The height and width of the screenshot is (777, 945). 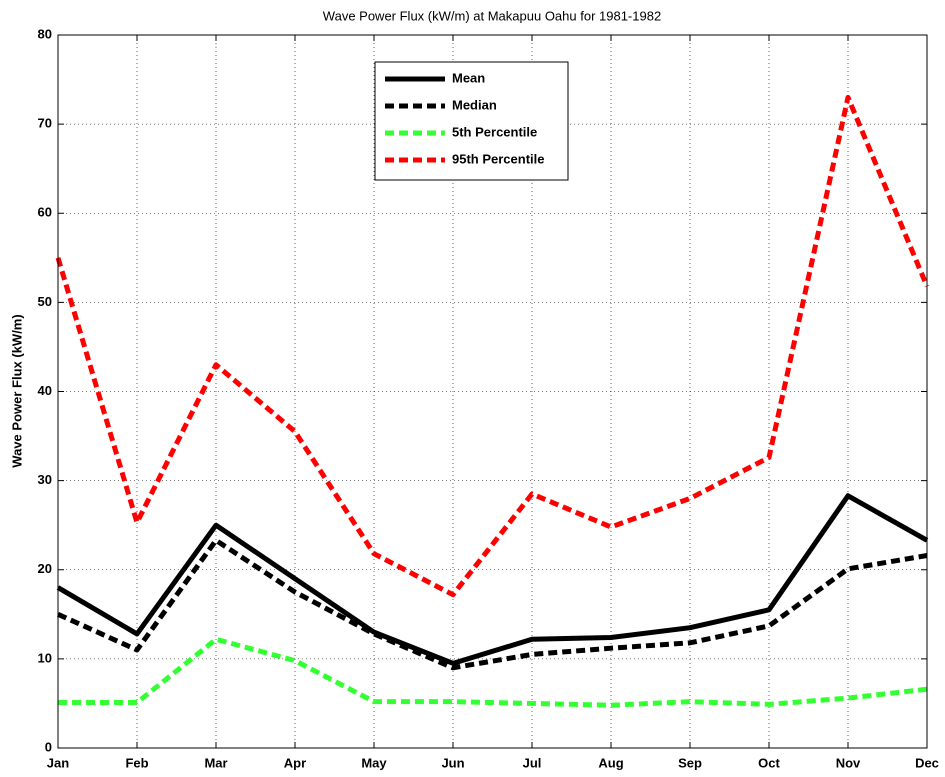 I want to click on x-tick-label: Dec, so click(x=927, y=762).